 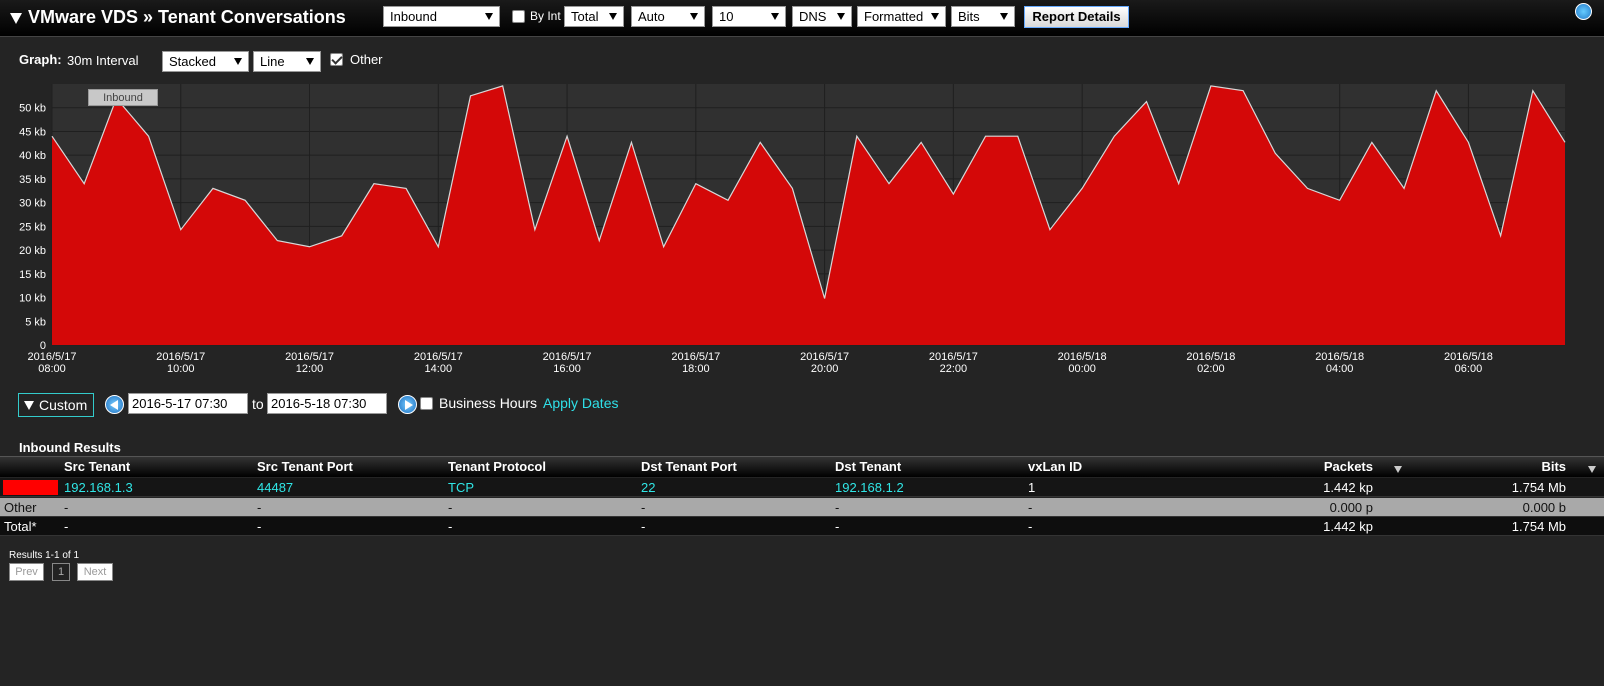 I want to click on select: Inbound, so click(x=441, y=16).